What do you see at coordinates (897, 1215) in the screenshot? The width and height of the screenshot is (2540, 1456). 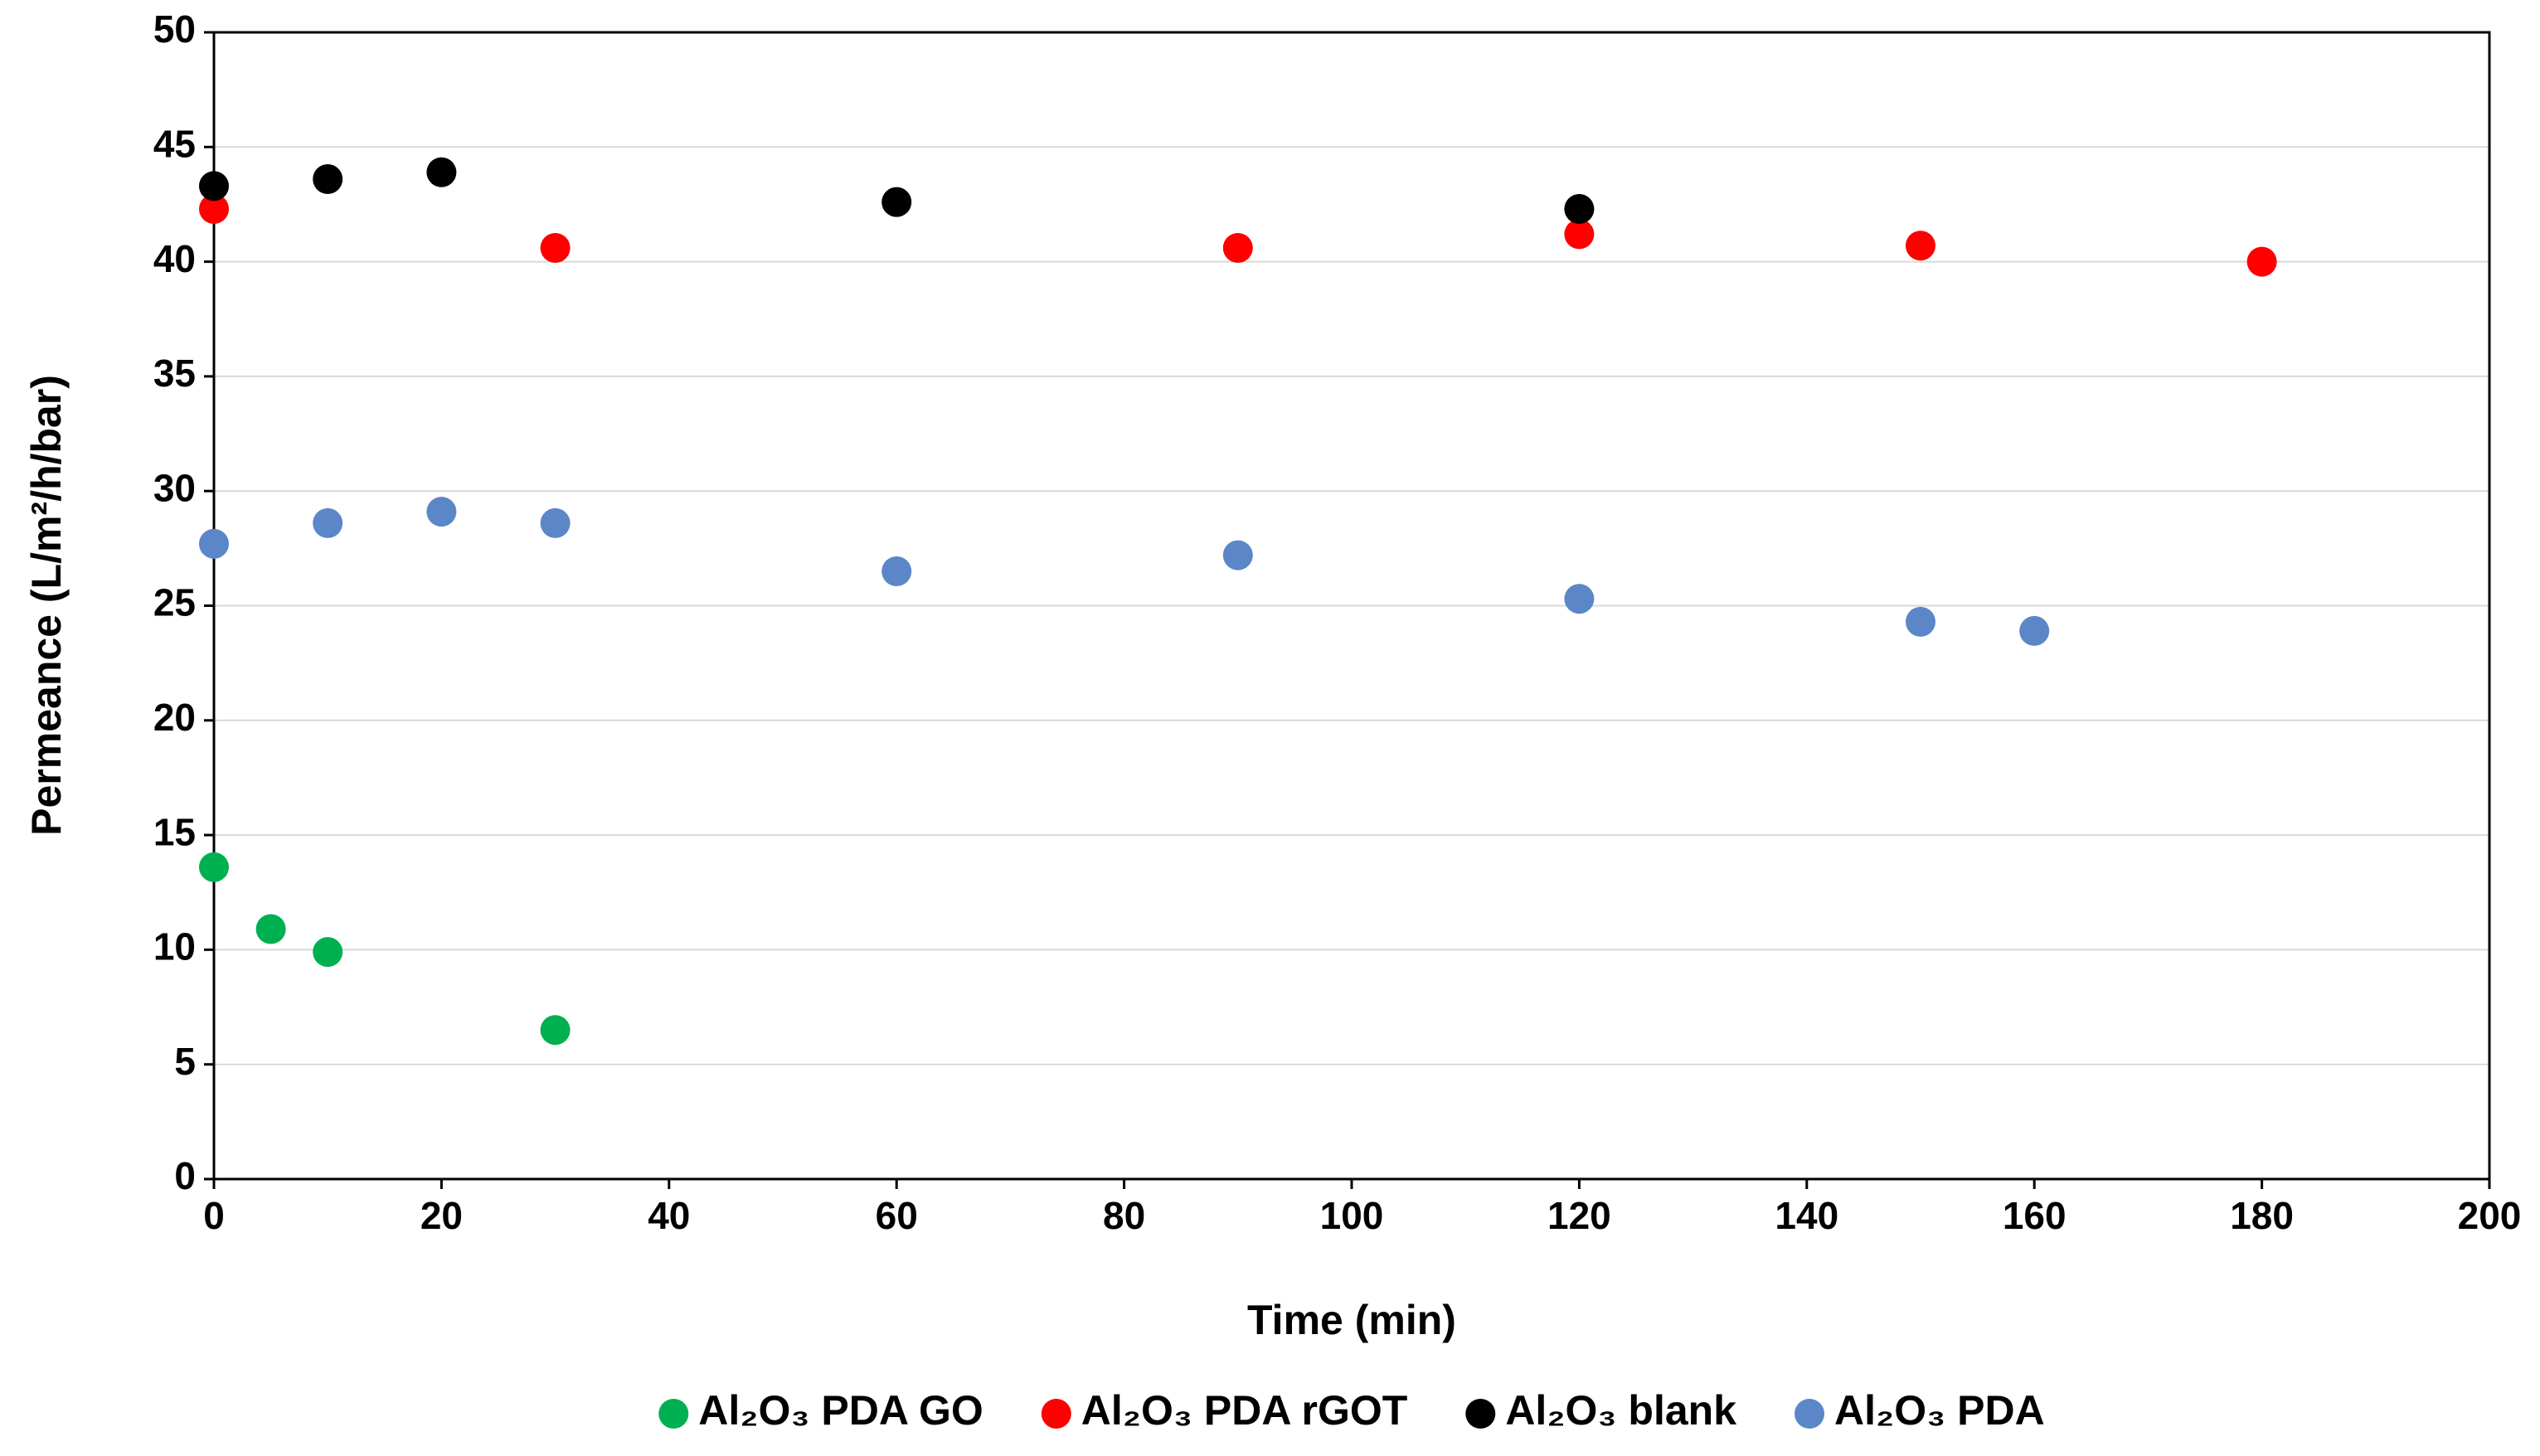 I see `x-tick-label: 60` at bounding box center [897, 1215].